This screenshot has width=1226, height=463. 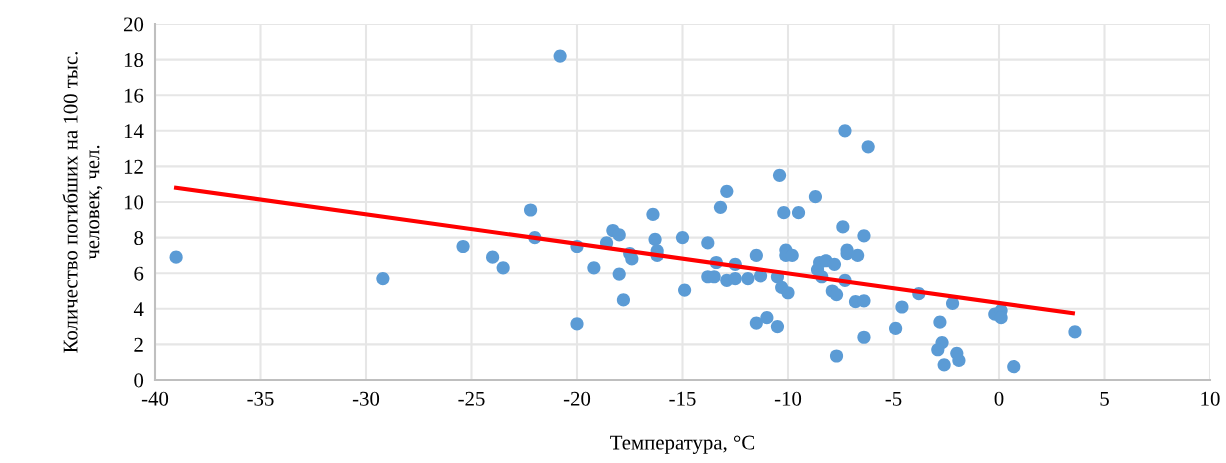 I want to click on y-tick-label: 18, so click(x=134, y=60).